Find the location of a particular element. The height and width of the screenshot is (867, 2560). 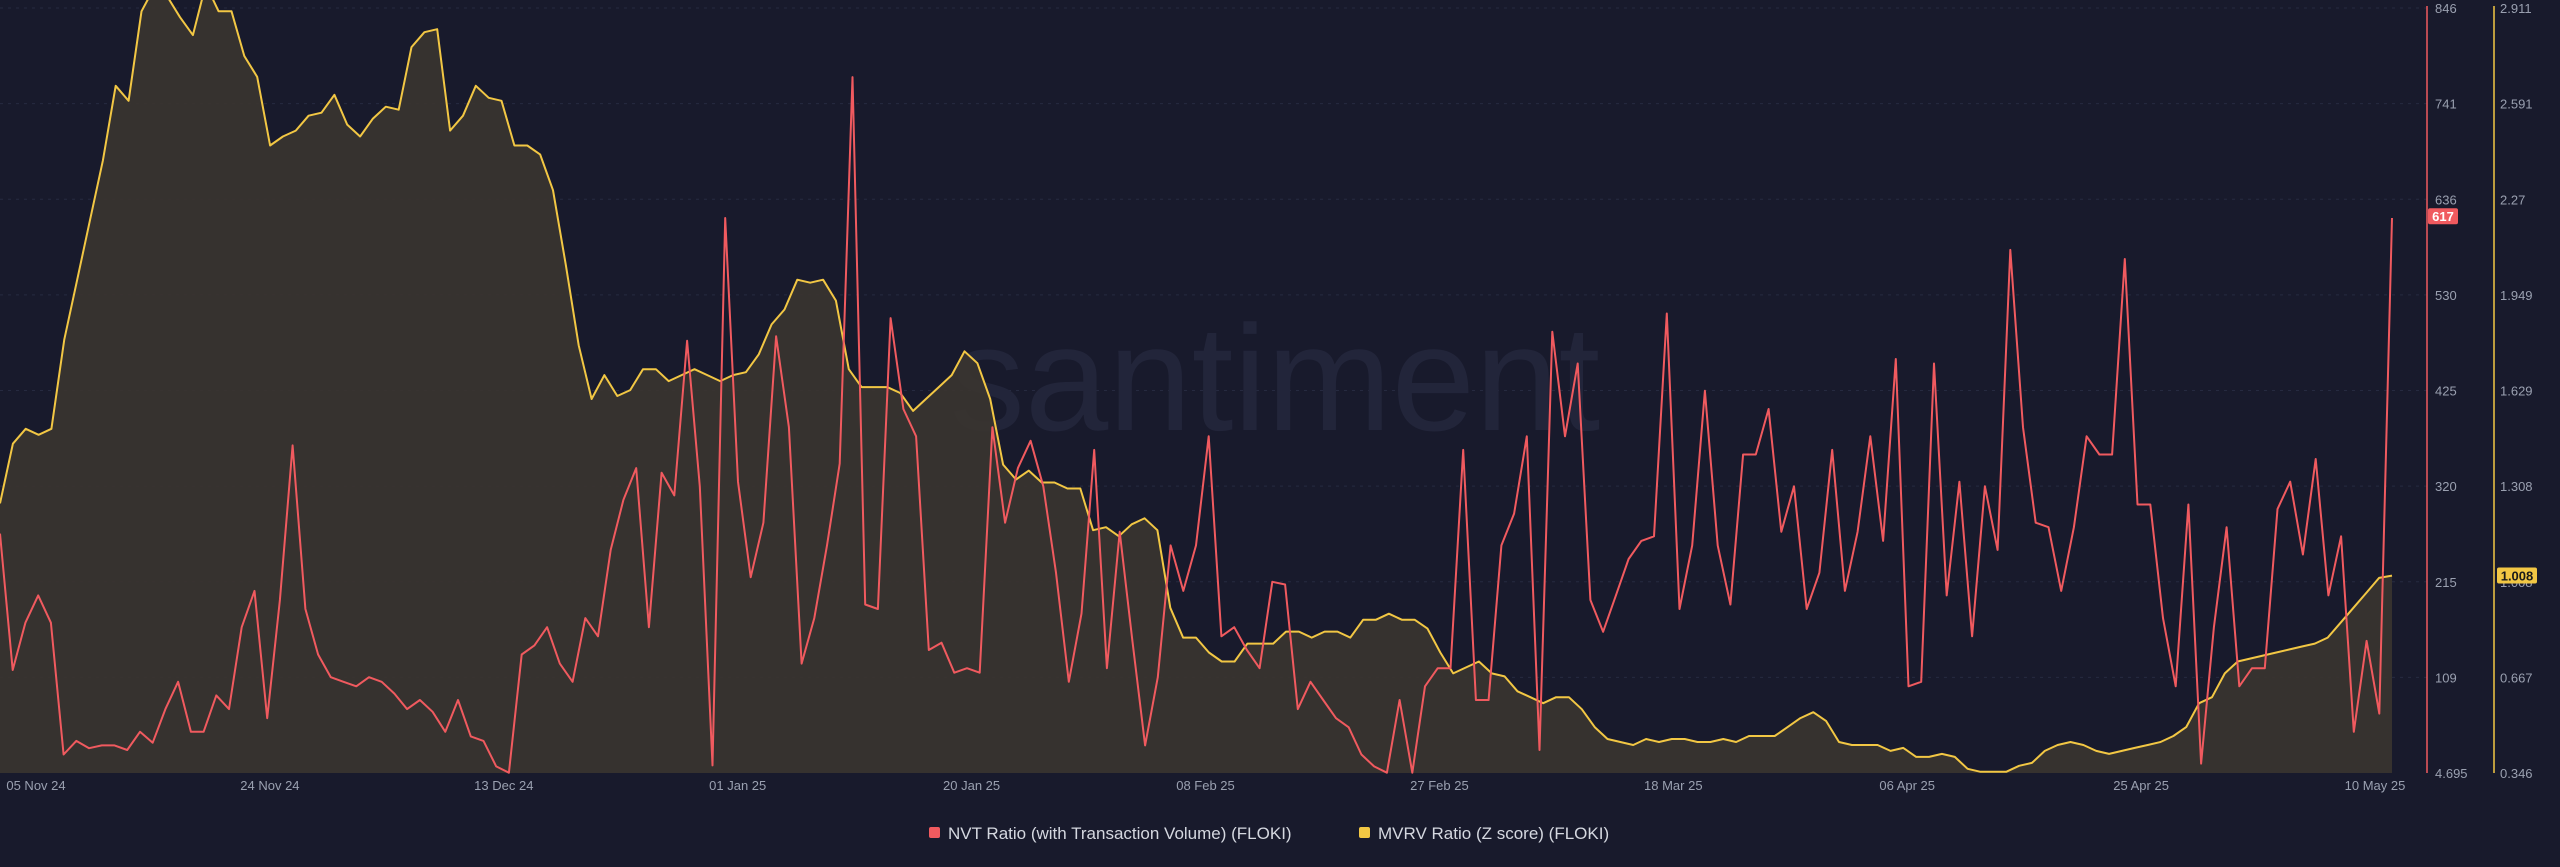

legend-label-mvrv: MVRV Ratio (Z score) (FLOKI) is located at coordinates (1493, 833).